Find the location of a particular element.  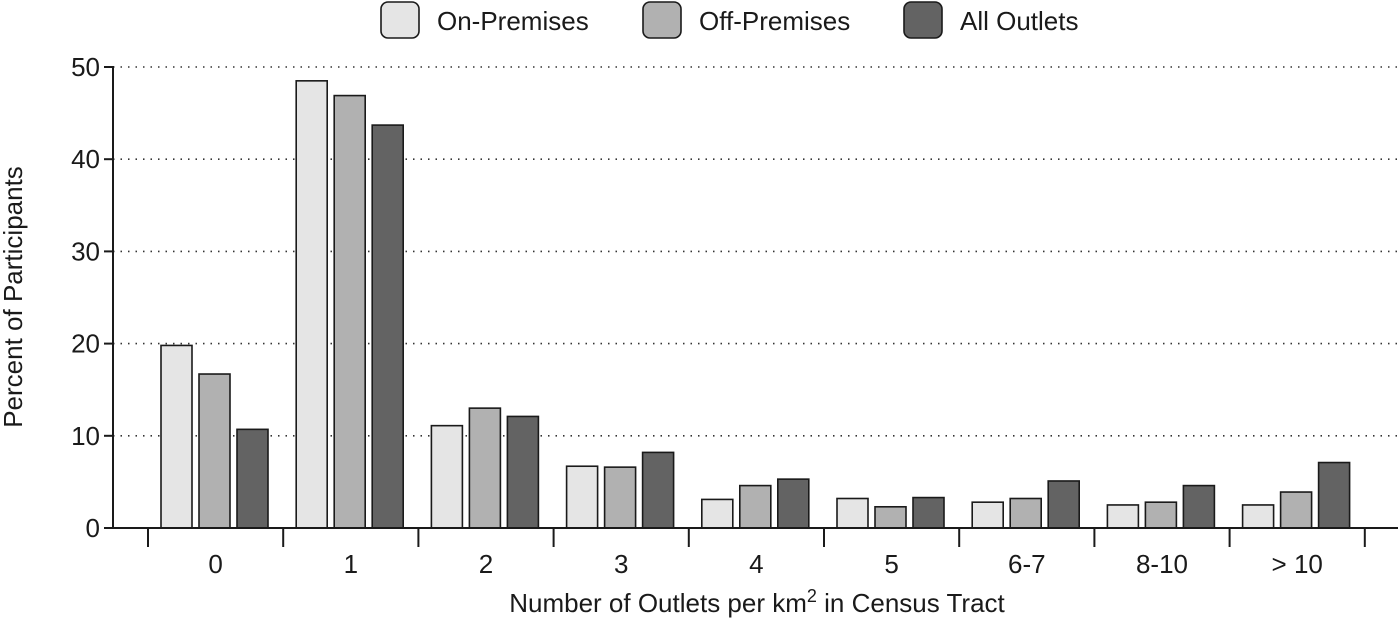

x-tick-label-0: 0 is located at coordinates (215, 564).